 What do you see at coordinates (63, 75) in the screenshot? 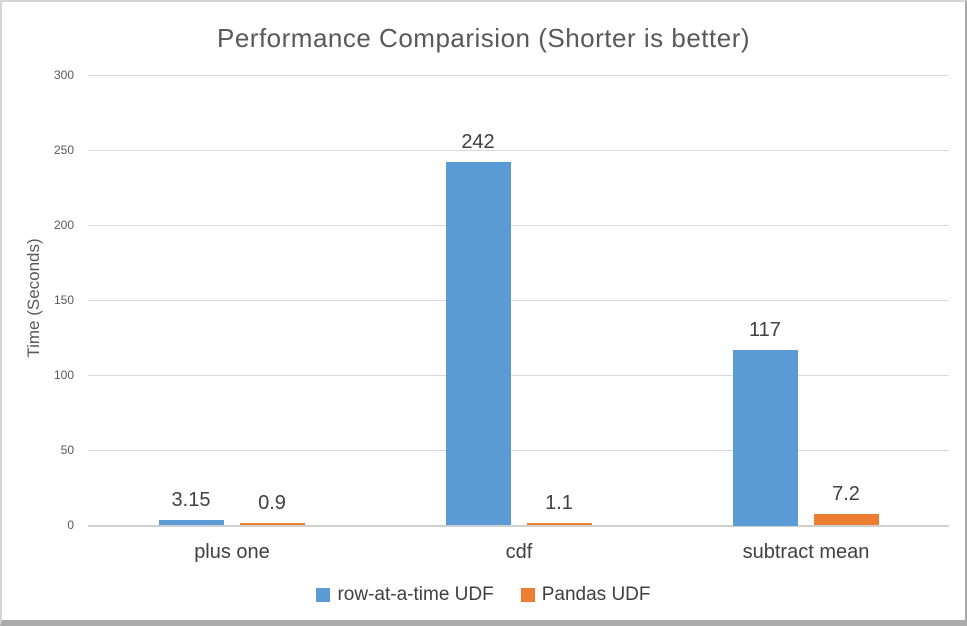
I see `y-tick-label-300: 300` at bounding box center [63, 75].